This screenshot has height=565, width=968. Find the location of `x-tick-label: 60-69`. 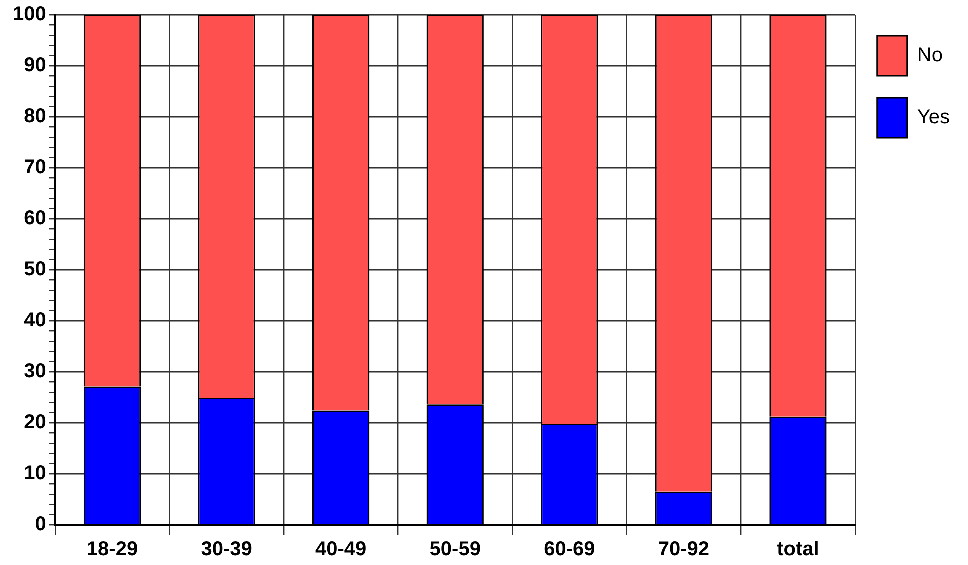

x-tick-label: 60-69 is located at coordinates (570, 549).